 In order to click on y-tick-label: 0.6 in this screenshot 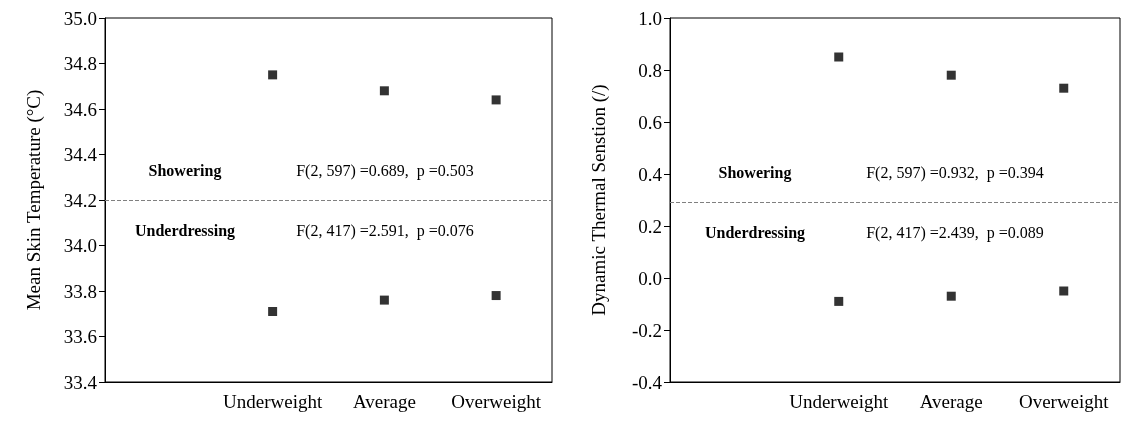, I will do `click(650, 122)`.